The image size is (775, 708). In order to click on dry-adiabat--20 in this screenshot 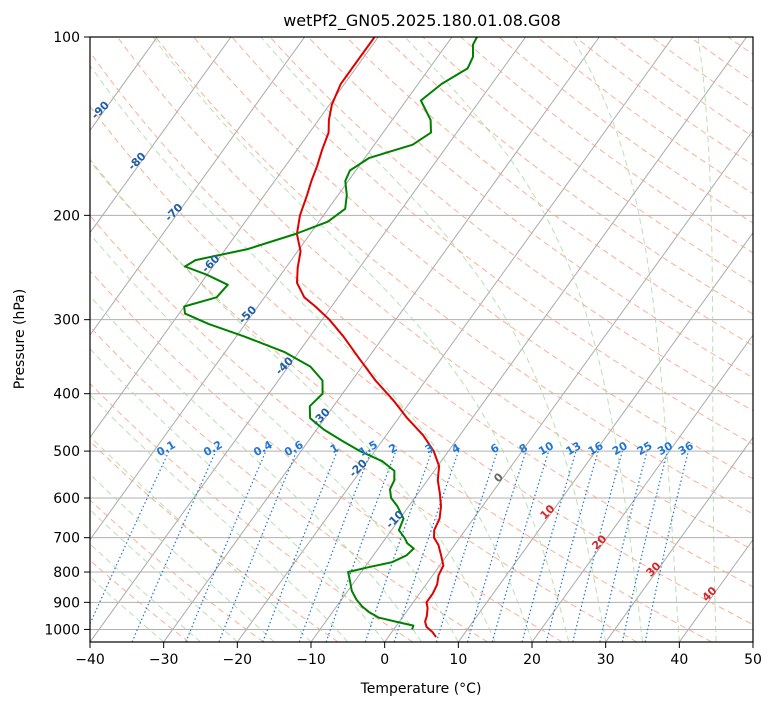, I will do `click(177, 570)`.